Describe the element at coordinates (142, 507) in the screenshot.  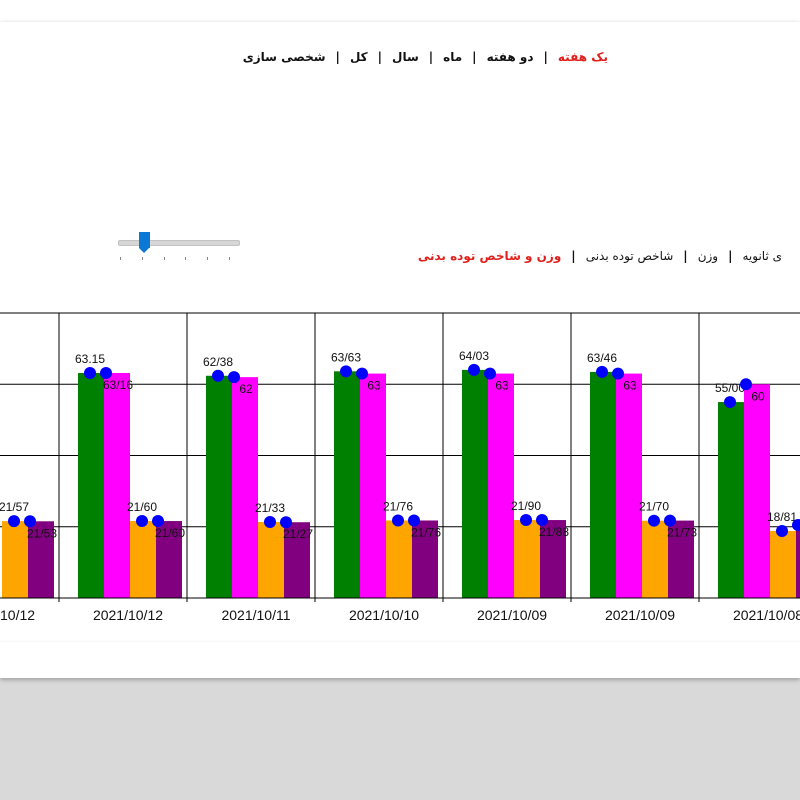
I see `data-label: 21/60` at that location.